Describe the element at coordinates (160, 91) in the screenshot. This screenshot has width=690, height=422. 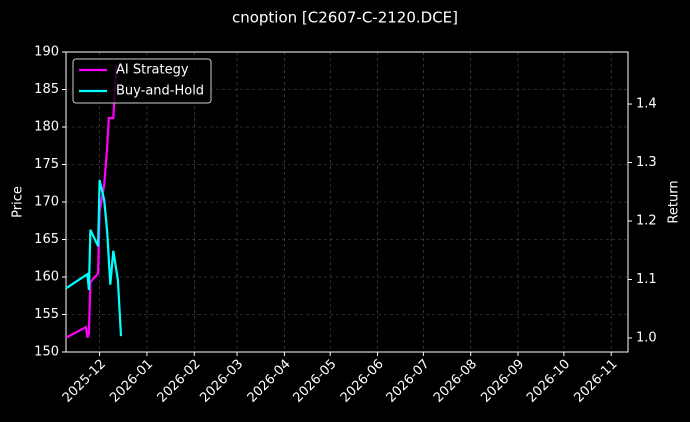
I see `legend-label: Buy-and-Hold` at that location.